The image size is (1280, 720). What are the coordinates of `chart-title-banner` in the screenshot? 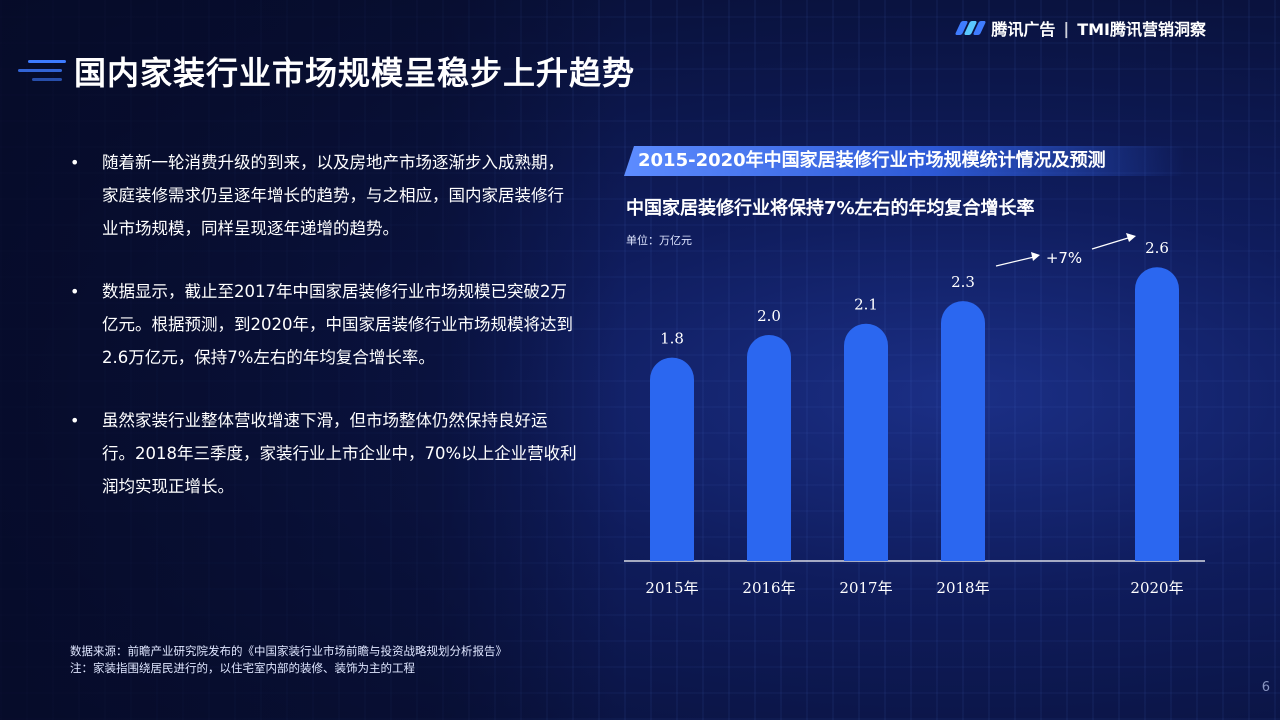 It's located at (904, 161).